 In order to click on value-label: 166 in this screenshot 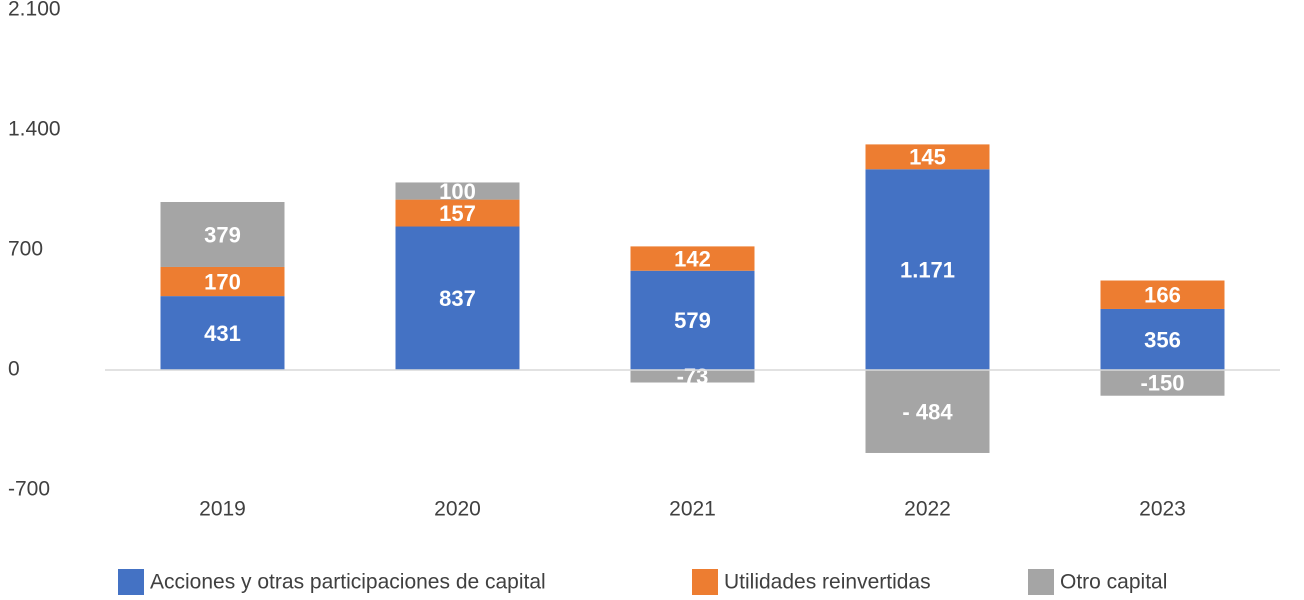, I will do `click(1162, 295)`.